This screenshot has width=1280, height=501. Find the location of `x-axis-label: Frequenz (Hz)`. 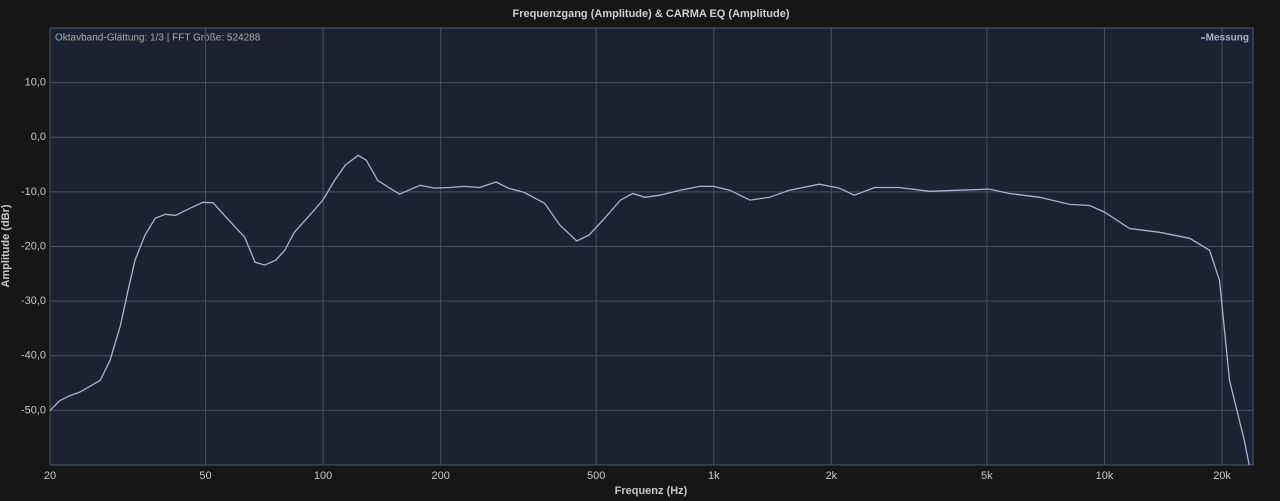

x-axis-label: Frequenz (Hz) is located at coordinates (651, 491).